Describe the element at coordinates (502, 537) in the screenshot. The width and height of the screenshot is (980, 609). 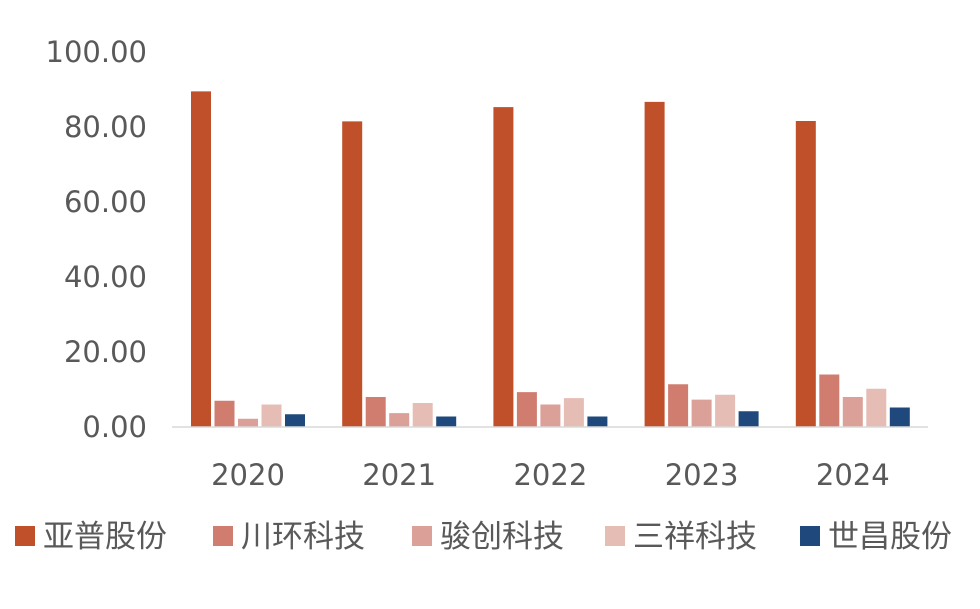
I see `legend-label: 骏创科技` at that location.